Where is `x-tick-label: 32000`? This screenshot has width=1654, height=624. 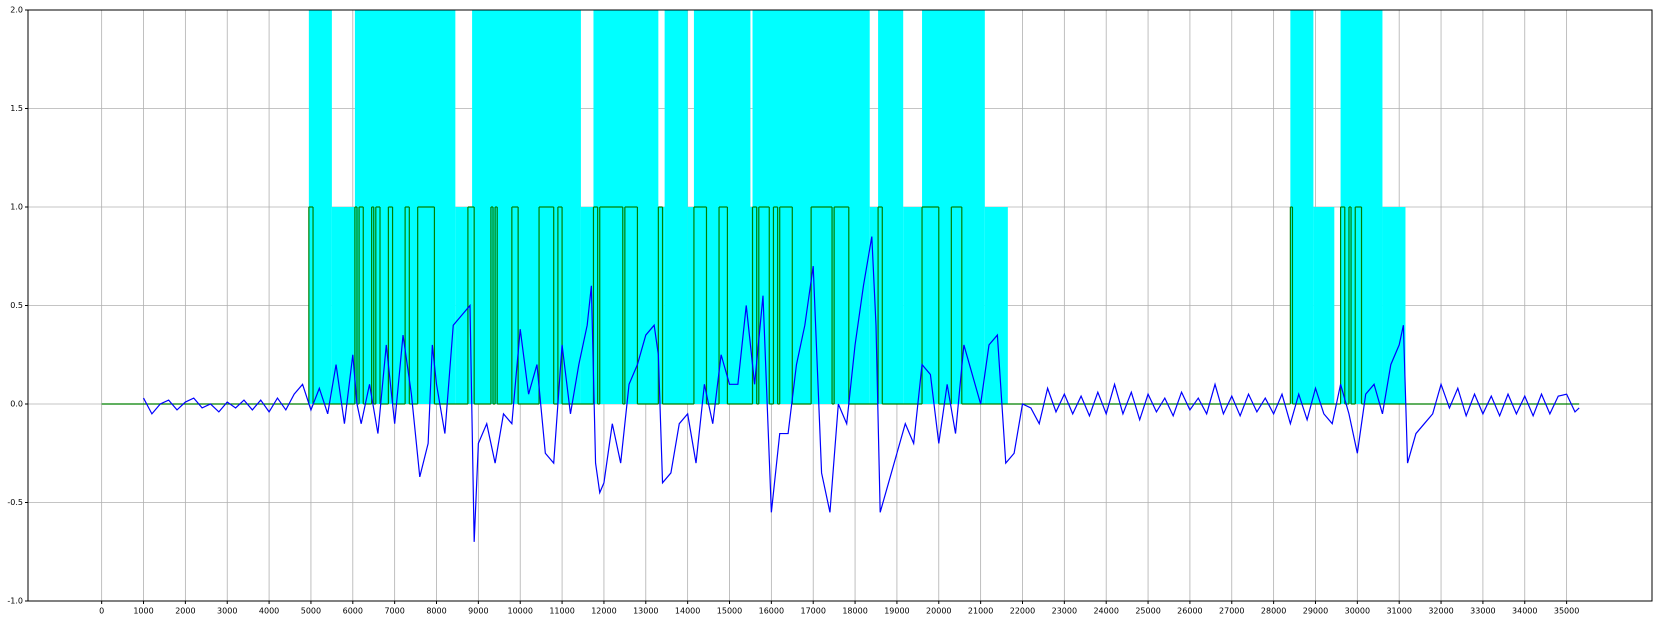 x-tick-label: 32000 is located at coordinates (1440, 611).